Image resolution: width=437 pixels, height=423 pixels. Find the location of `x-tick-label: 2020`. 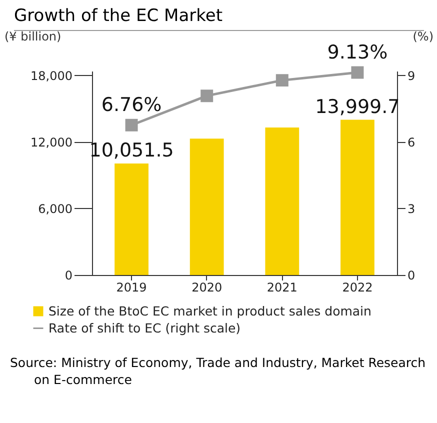

x-tick-label: 2020 is located at coordinates (207, 287).